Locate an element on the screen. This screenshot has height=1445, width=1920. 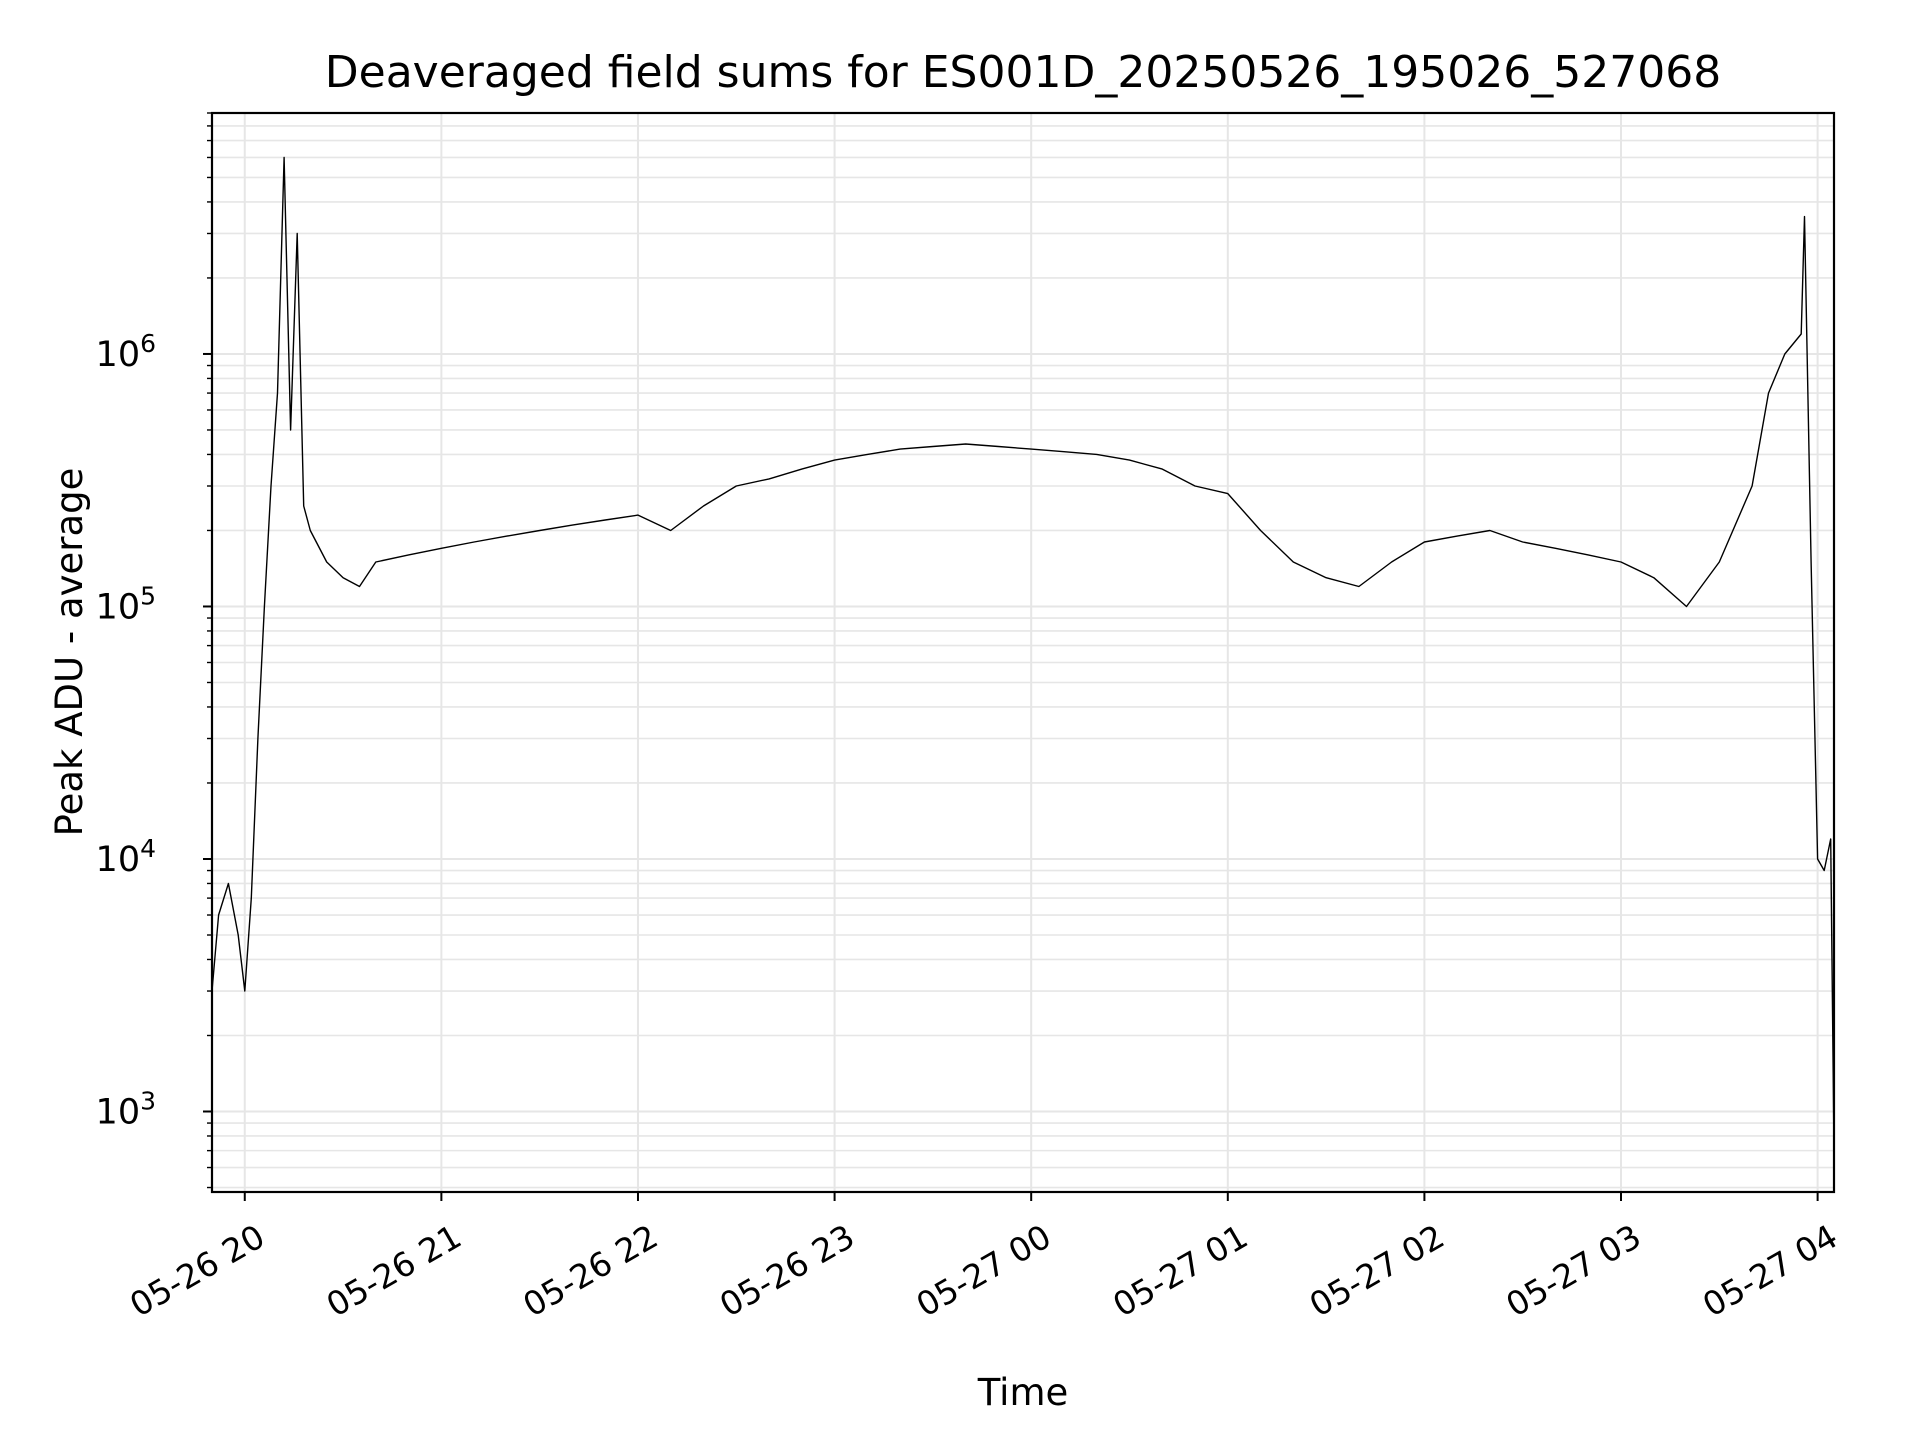
x-axis-label: Time is located at coordinates (1023, 1392).